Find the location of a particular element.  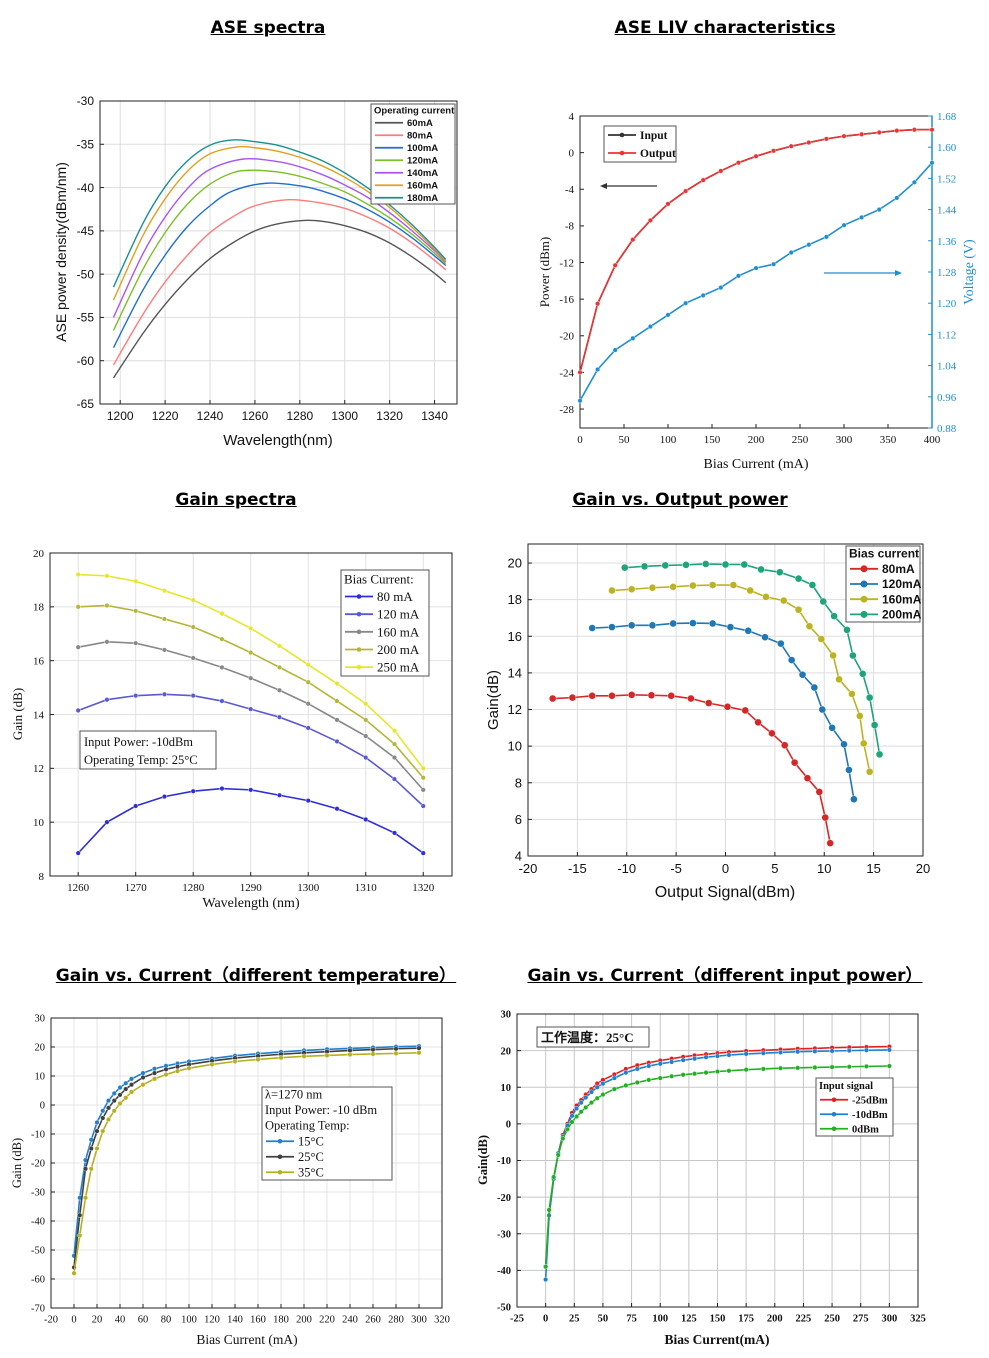

y2-tick-label: 1.20 is located at coordinates (947, 304).